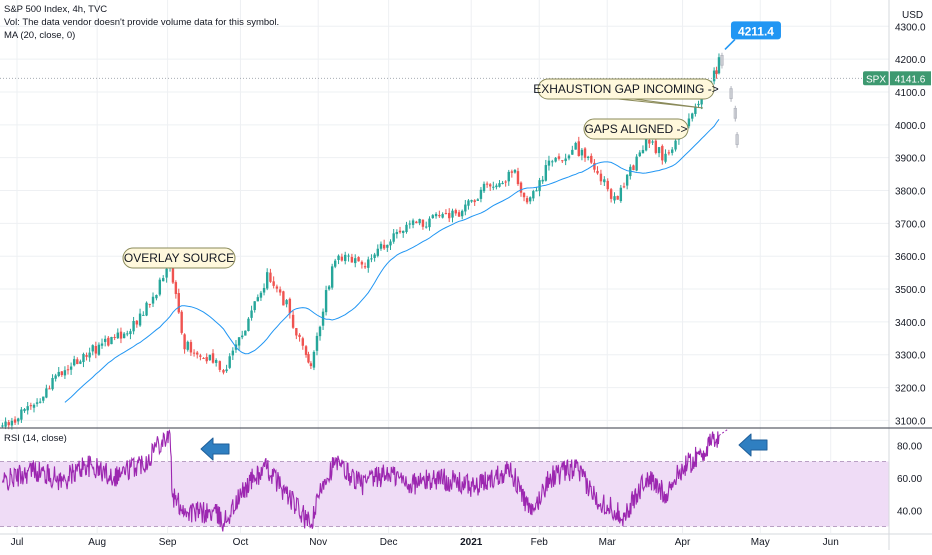 The width and height of the screenshot is (932, 555). I want to click on price-callout-label: 4211.4, so click(756, 31).